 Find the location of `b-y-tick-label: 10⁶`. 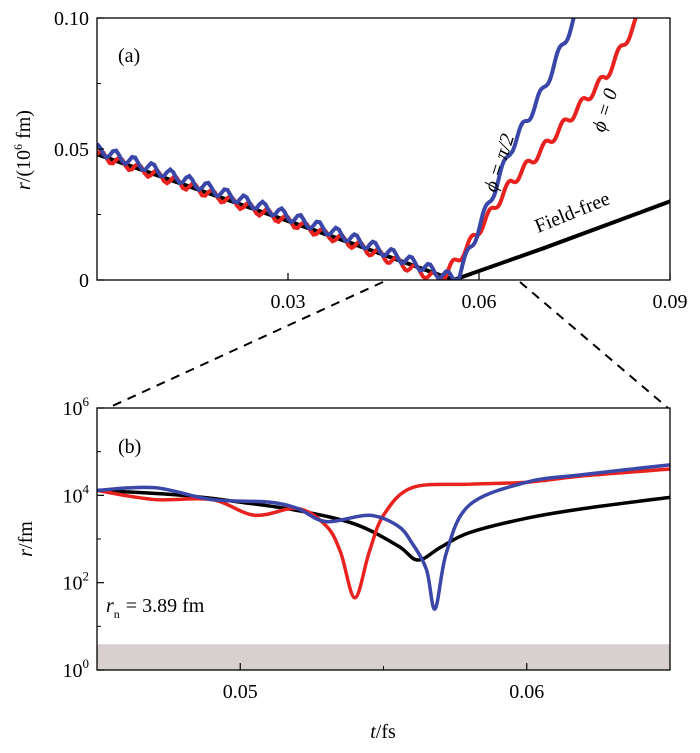

b-y-tick-label: 10⁶ is located at coordinates (76, 407).